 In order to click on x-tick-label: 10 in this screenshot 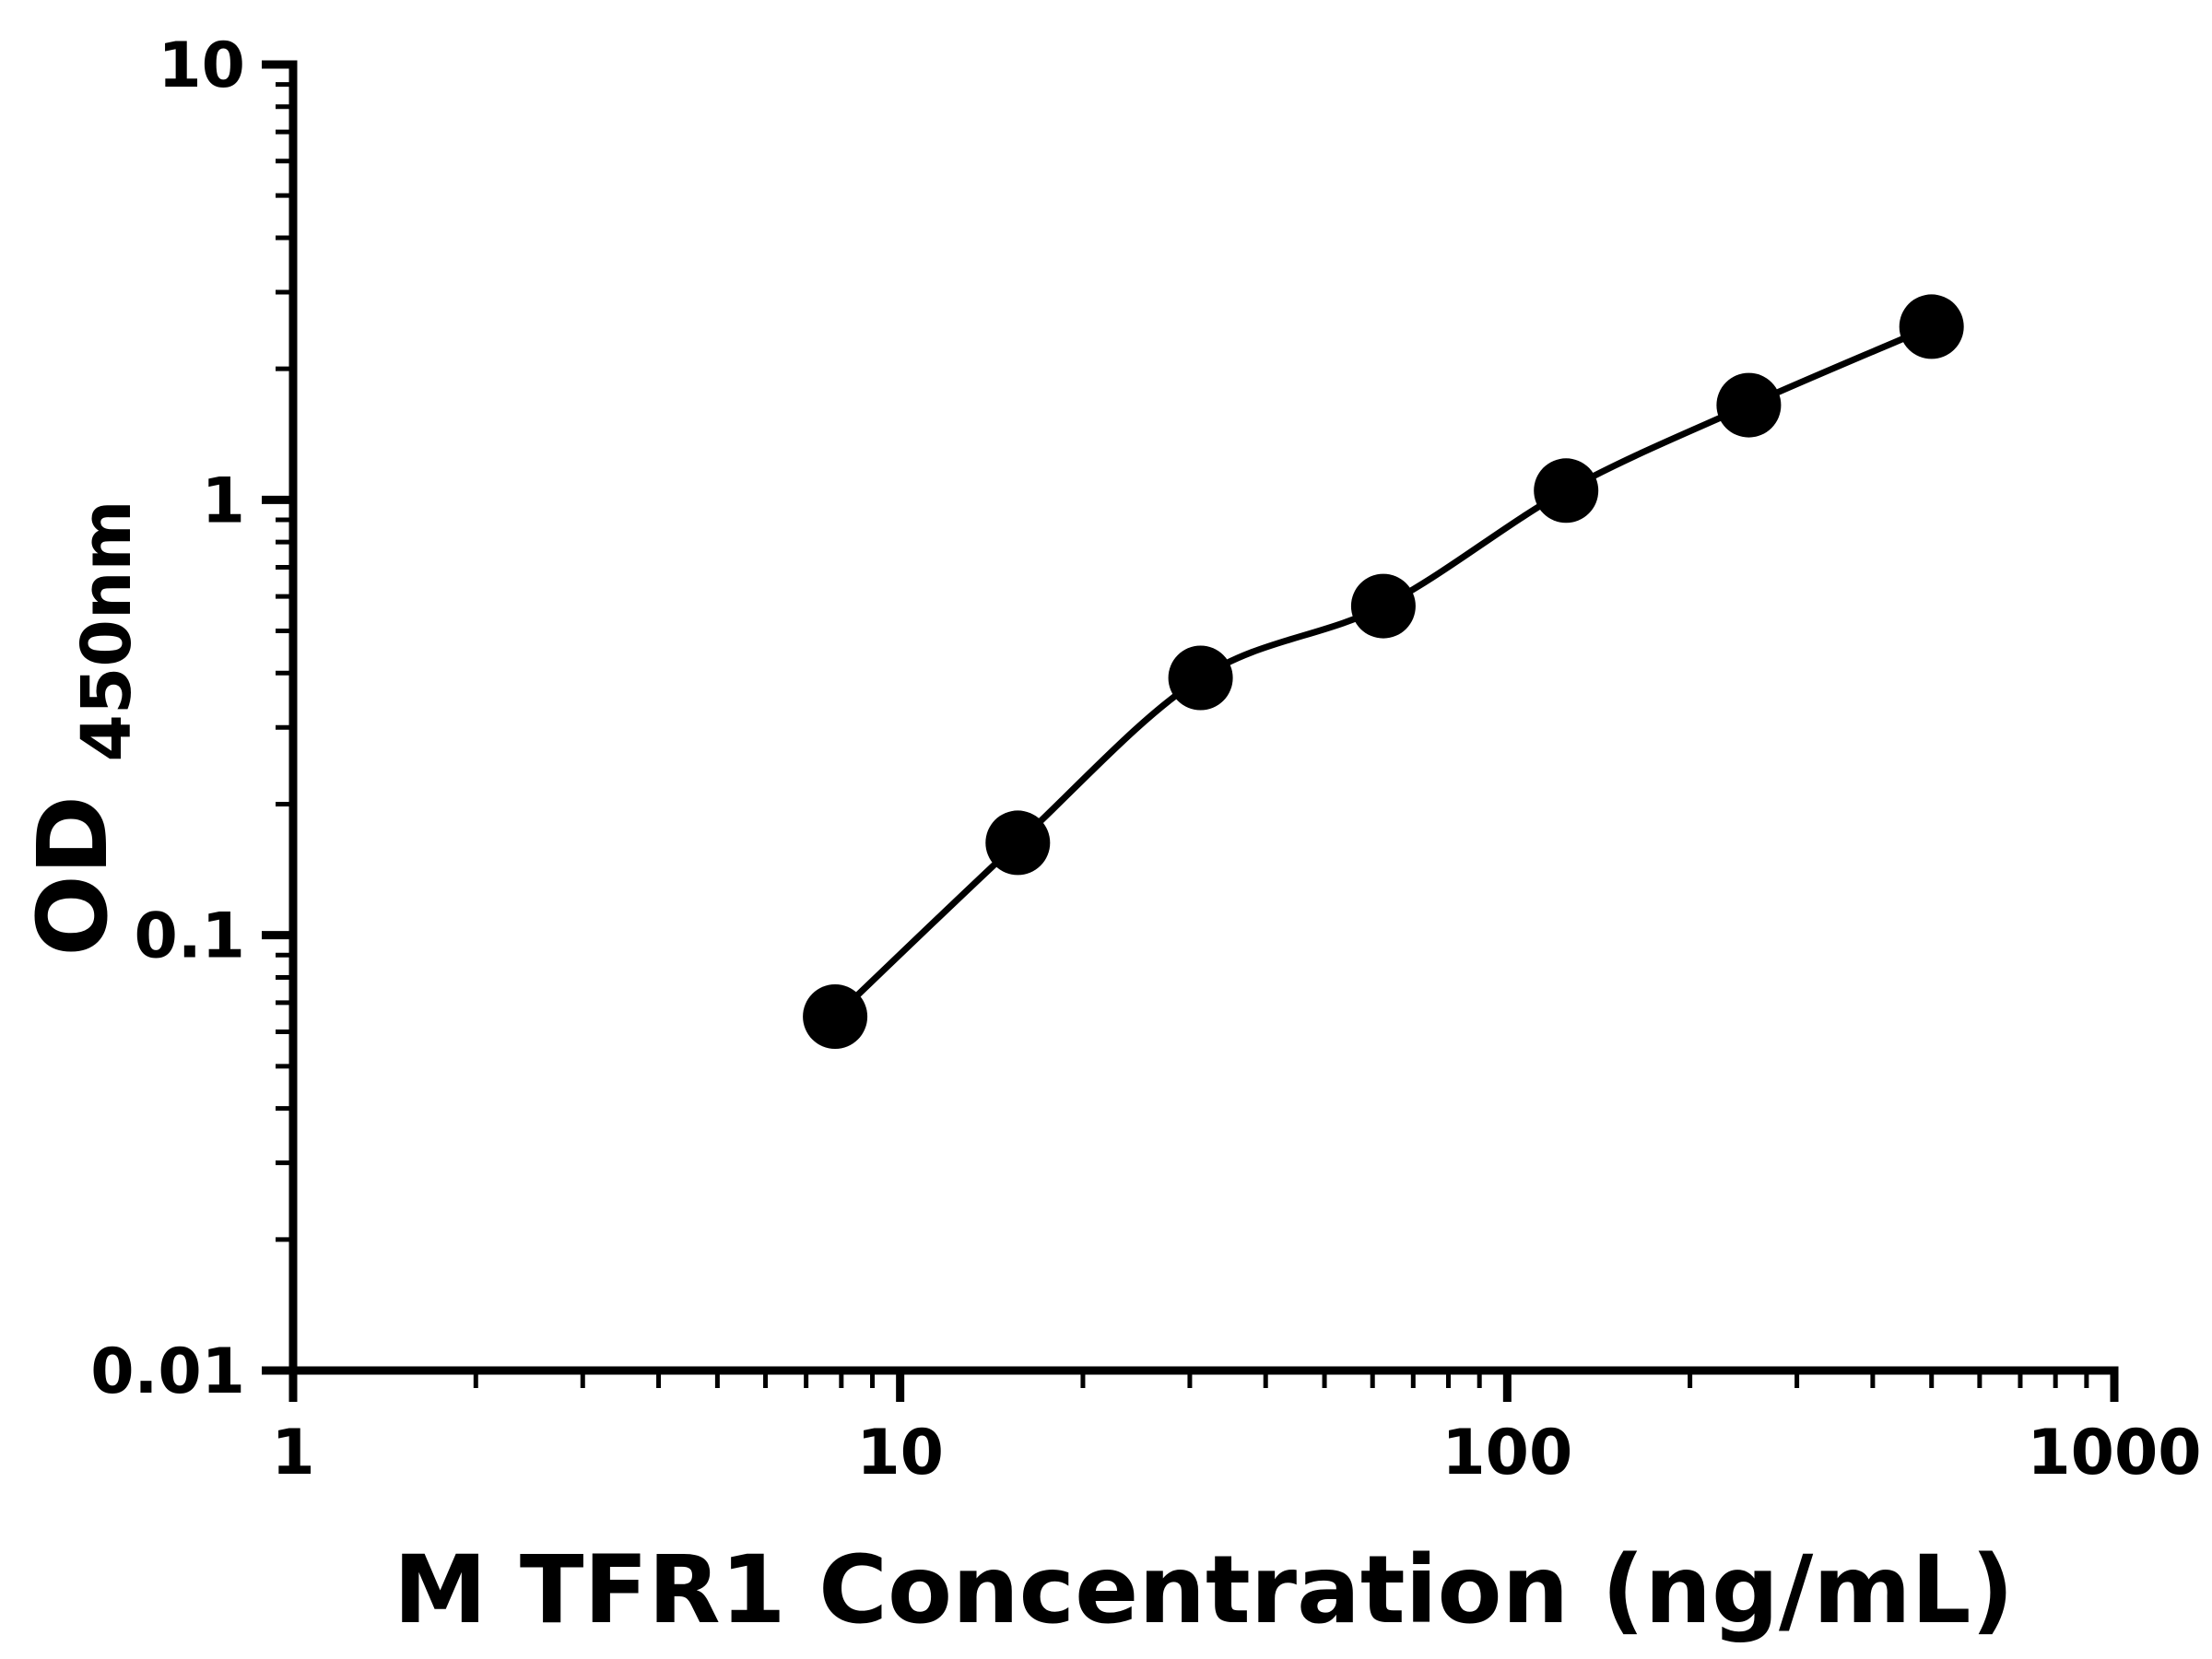, I will do `click(900, 1453)`.